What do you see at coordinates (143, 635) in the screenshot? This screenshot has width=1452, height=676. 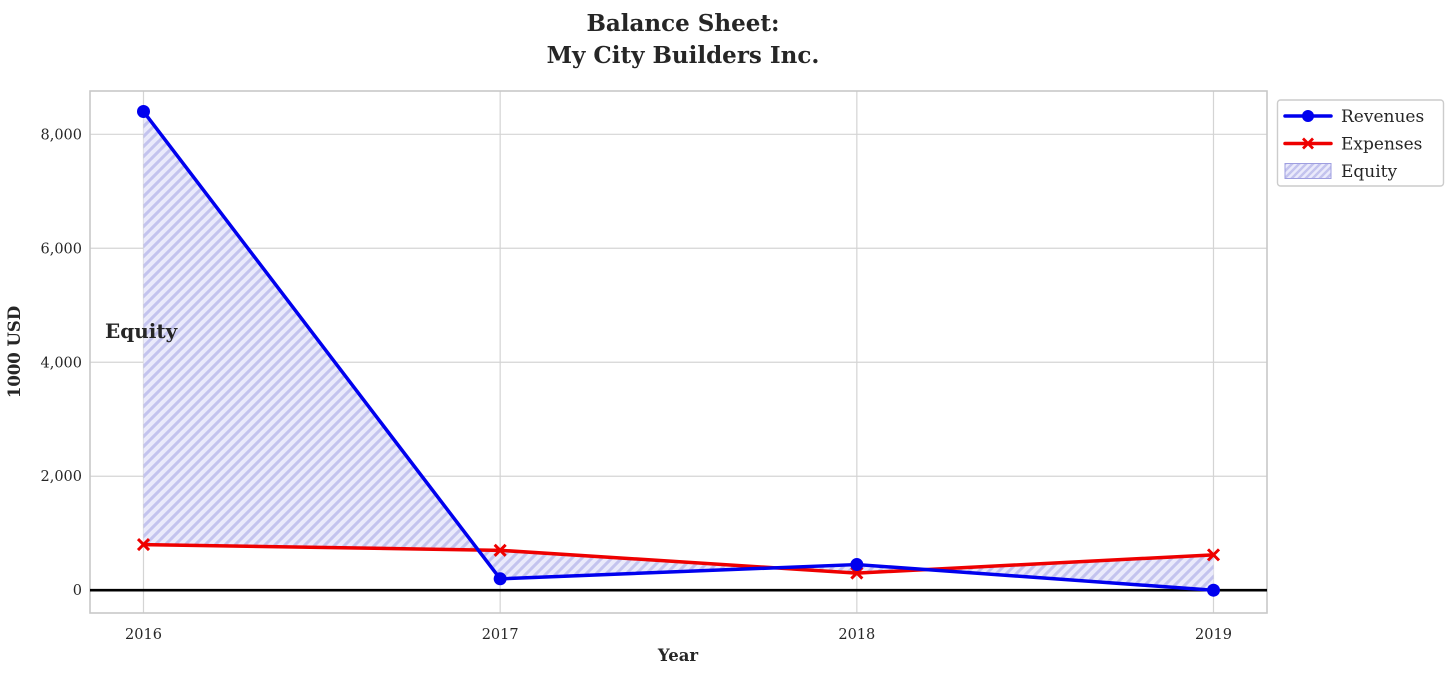 I see `x-tick-label: 2016` at bounding box center [143, 635].